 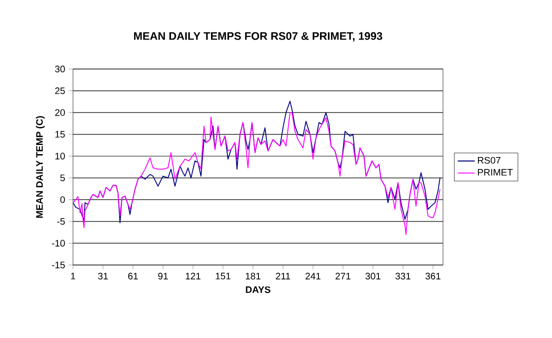 What do you see at coordinates (402, 276) in the screenshot?
I see `x-tick-label: 331` at bounding box center [402, 276].